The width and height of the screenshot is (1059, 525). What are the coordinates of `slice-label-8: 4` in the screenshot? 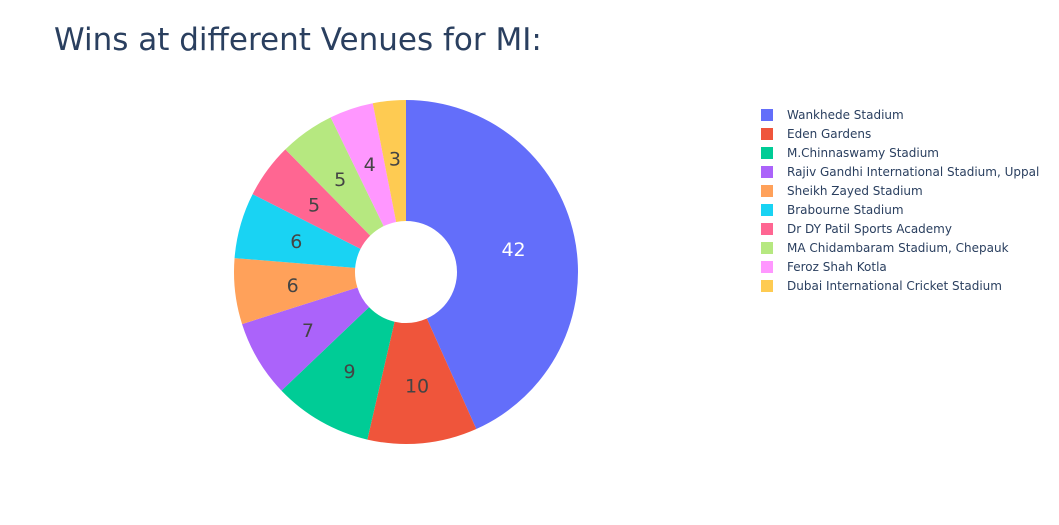 It's located at (370, 165).